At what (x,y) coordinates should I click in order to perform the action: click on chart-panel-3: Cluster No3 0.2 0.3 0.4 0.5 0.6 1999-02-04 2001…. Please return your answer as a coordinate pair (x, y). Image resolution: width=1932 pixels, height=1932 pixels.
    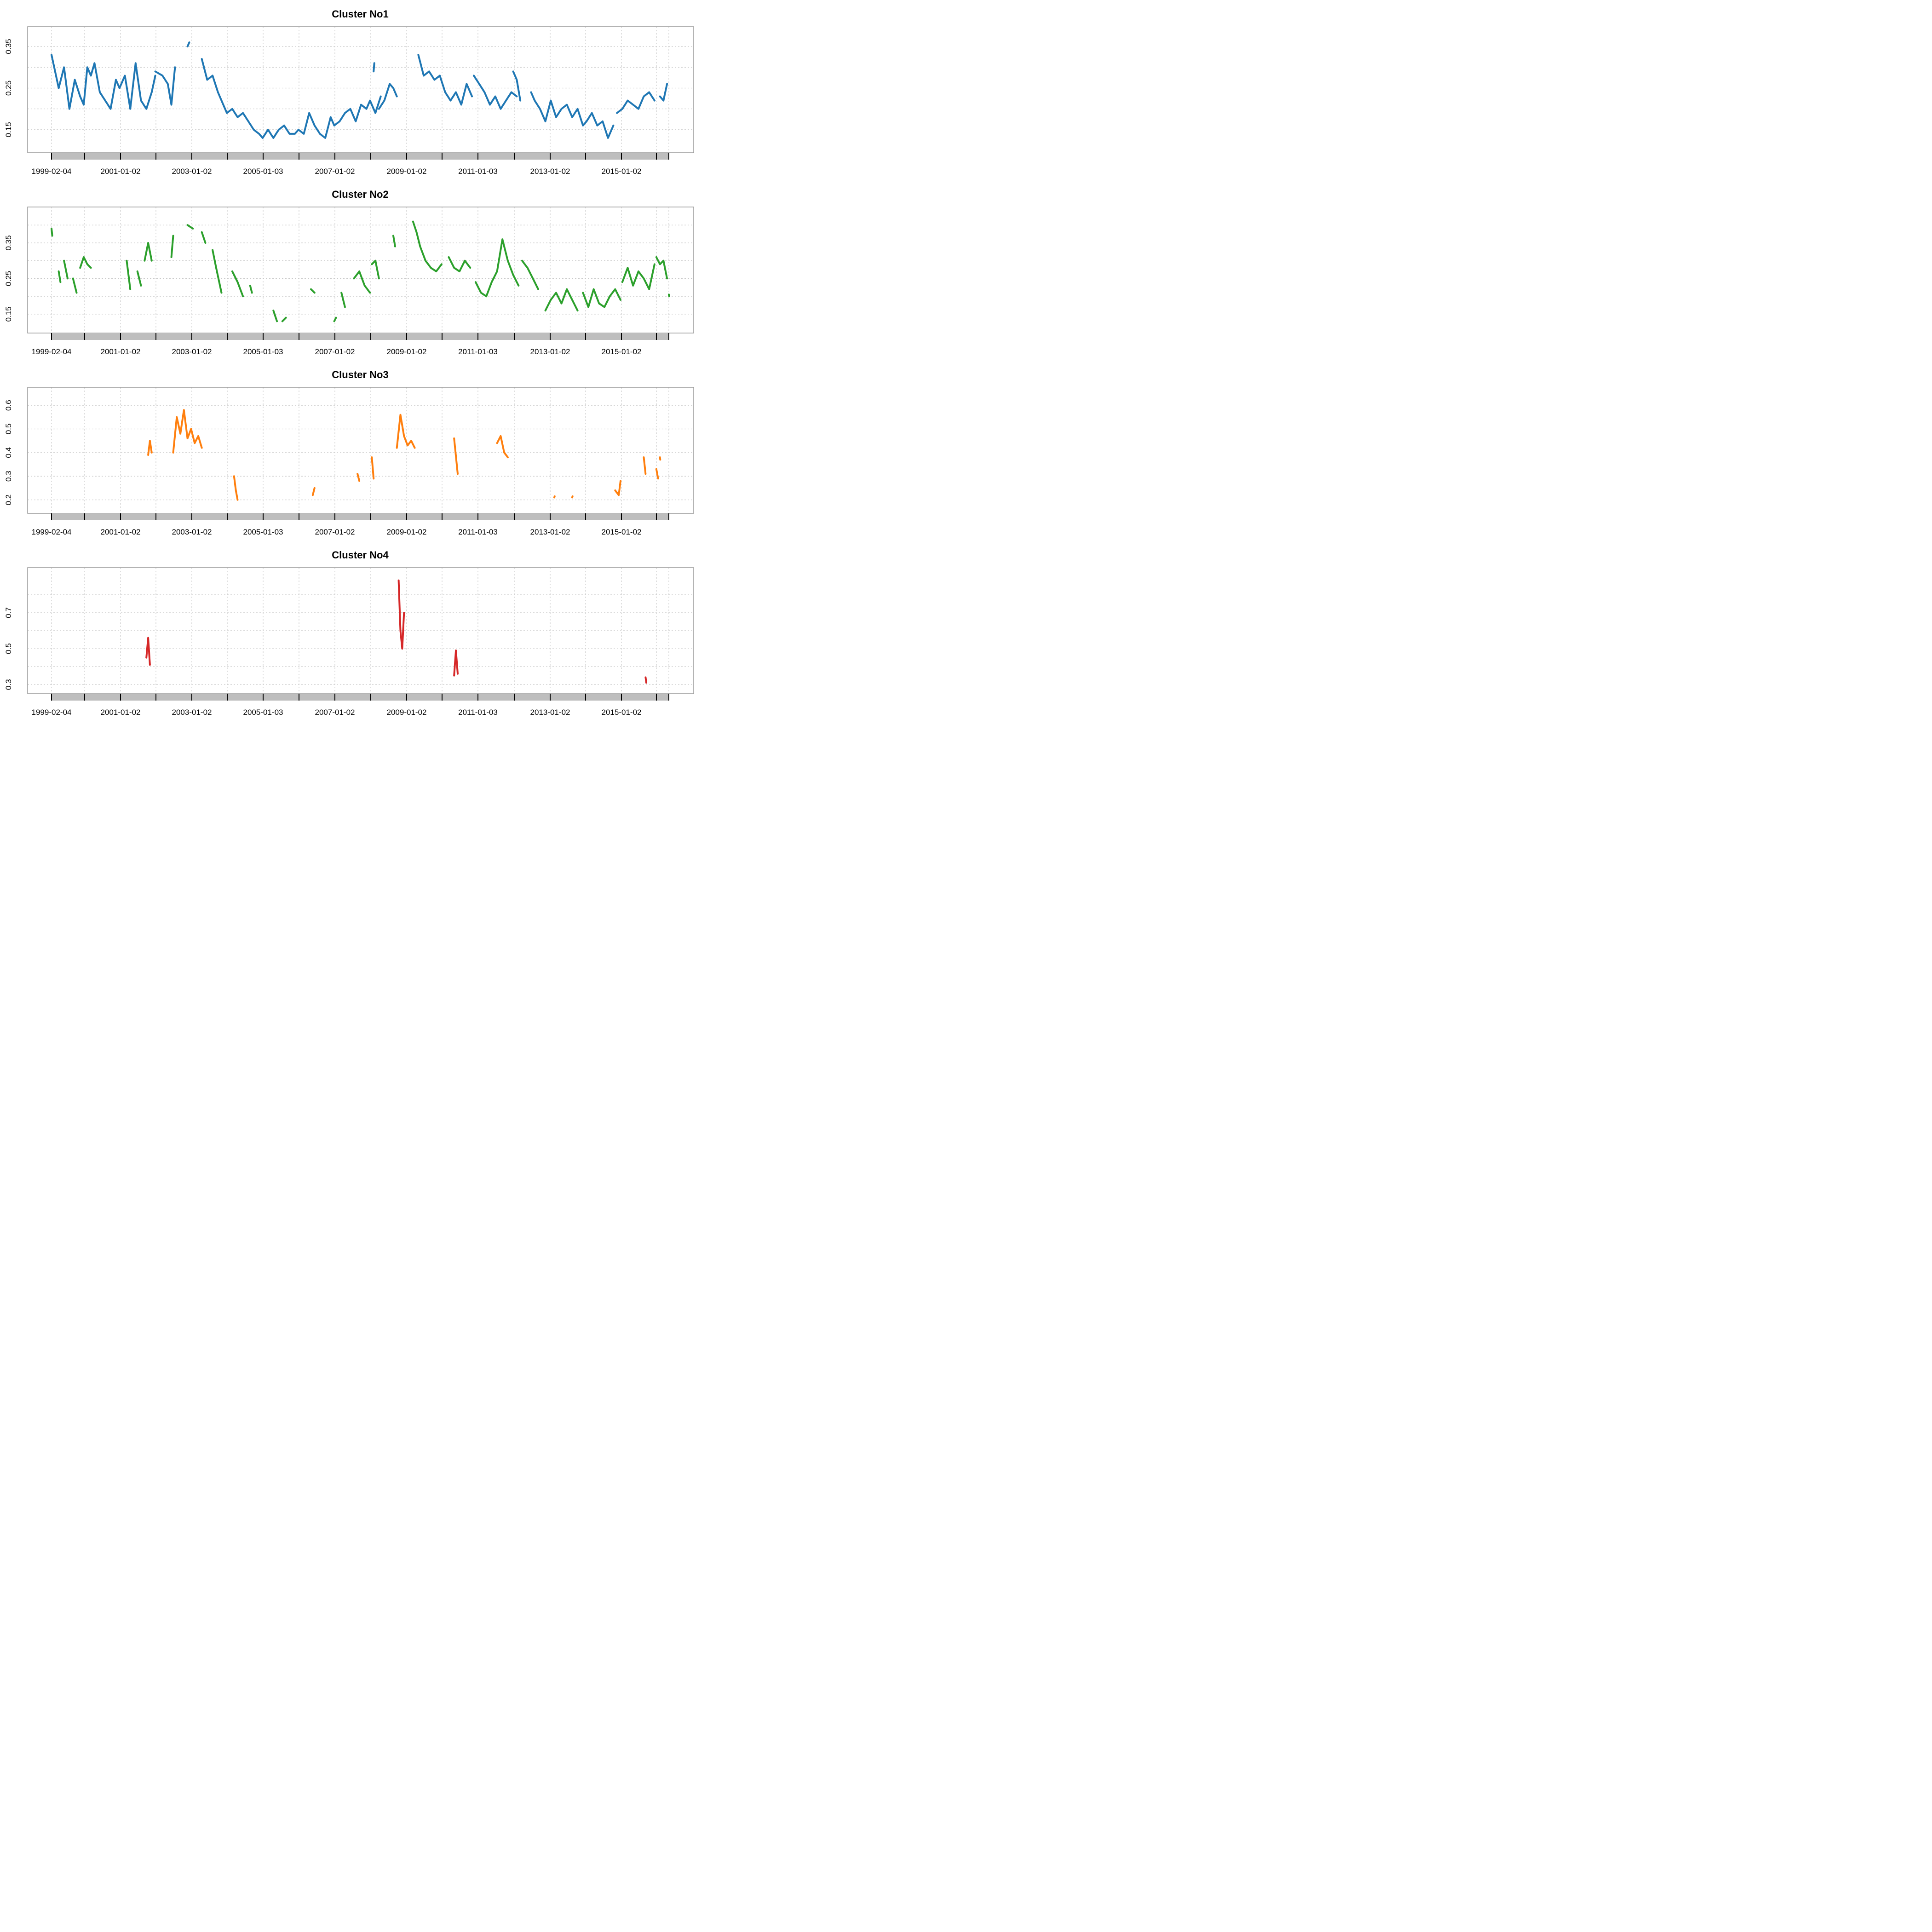
    Looking at the image, I should click on (349, 452).